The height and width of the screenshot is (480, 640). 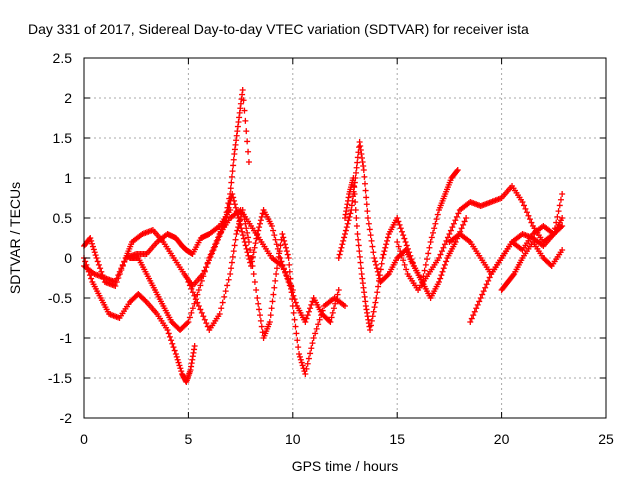 What do you see at coordinates (68, 258) in the screenshot?
I see `y-tick-label: 0` at bounding box center [68, 258].